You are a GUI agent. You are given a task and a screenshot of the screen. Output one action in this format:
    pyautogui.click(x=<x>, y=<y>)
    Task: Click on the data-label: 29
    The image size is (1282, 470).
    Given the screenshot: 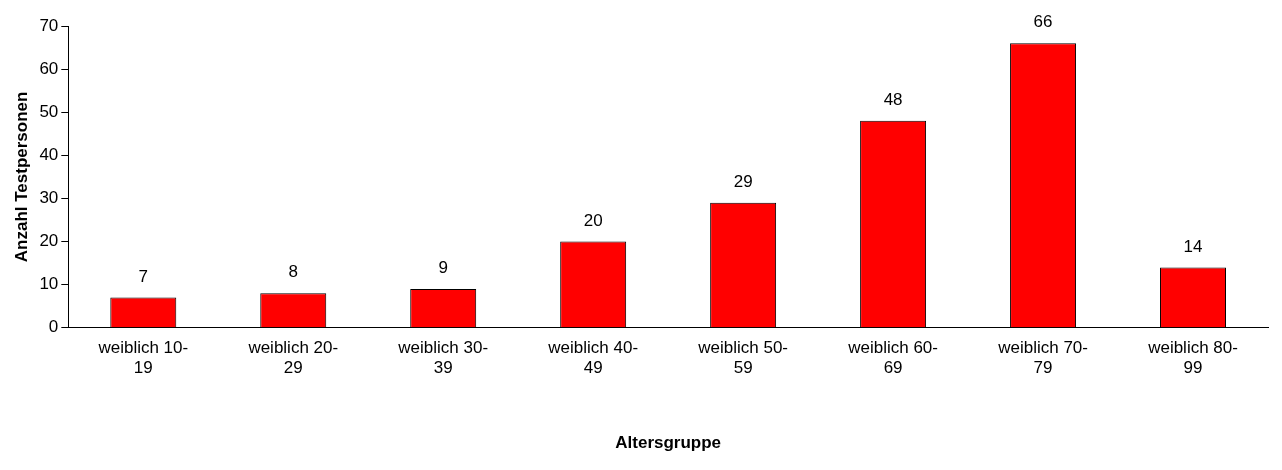 What is the action you would take?
    pyautogui.click(x=743, y=181)
    